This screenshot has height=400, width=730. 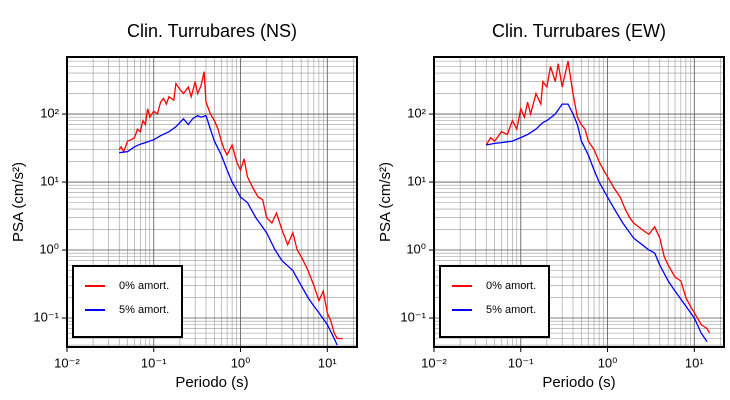 What do you see at coordinates (579, 31) in the screenshot?
I see `chart-title: Clin. Turrubares (EW)` at bounding box center [579, 31].